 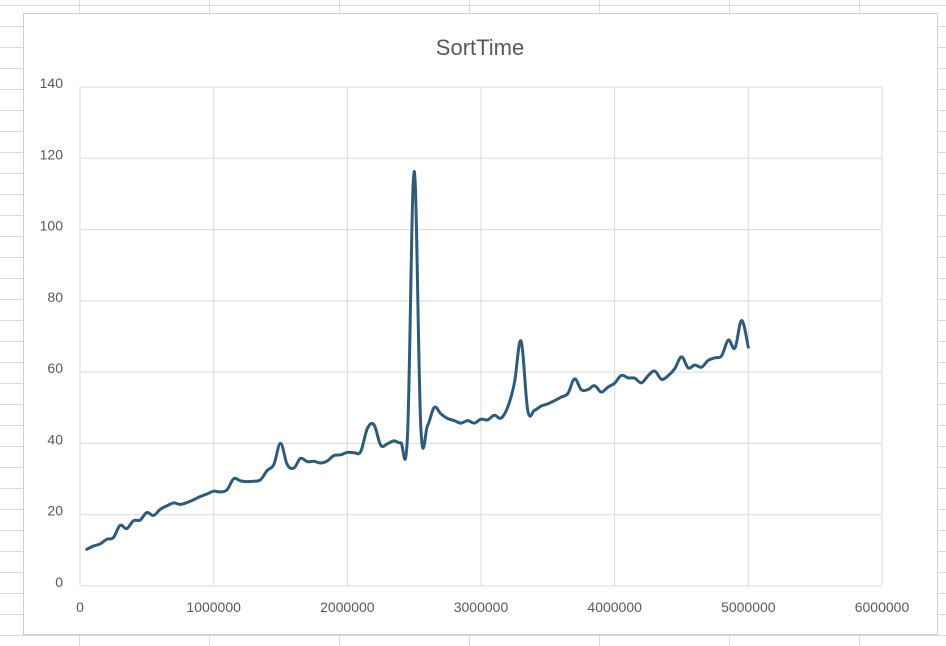 I want to click on y-tick-label: 60, so click(x=55, y=368).